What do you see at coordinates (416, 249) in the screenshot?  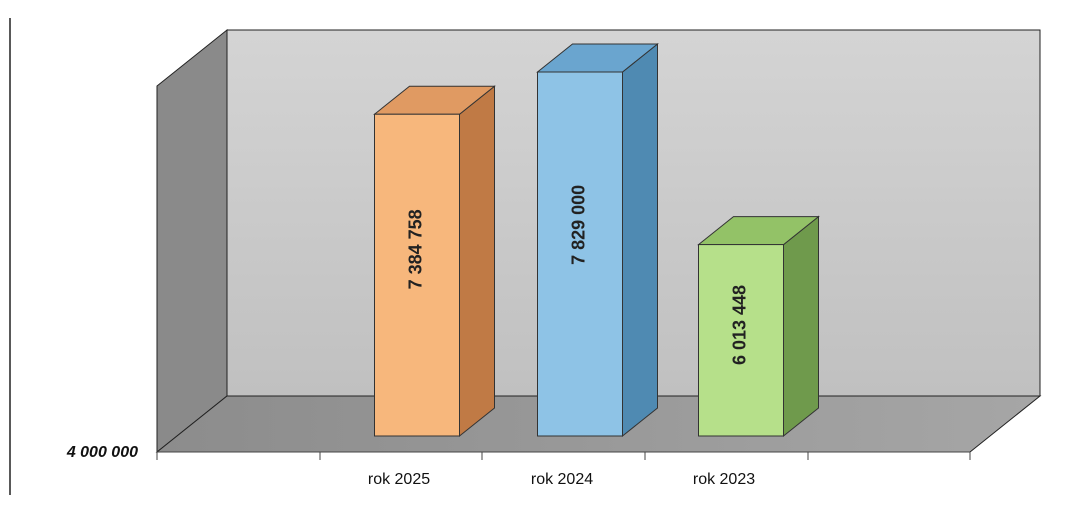 I see `bar-value-label: 7 384 758` at bounding box center [416, 249].